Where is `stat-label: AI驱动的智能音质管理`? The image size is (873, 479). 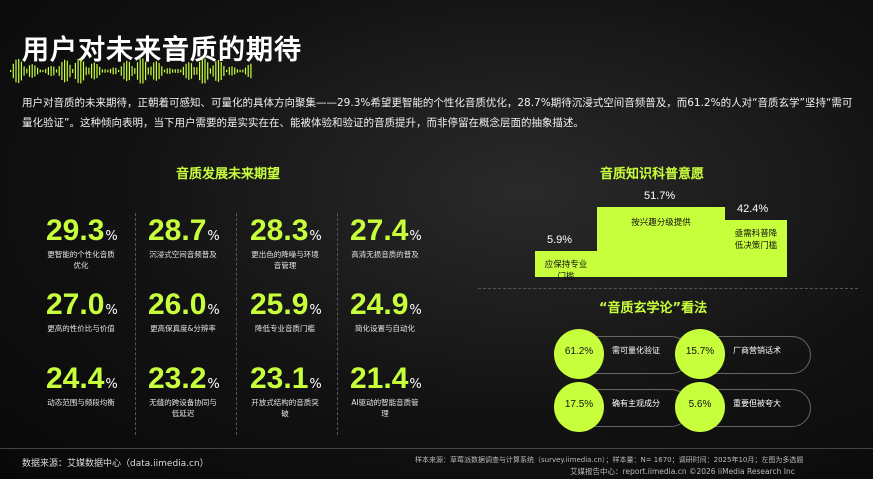 stat-label: AI驱动的智能音质管理 is located at coordinates (385, 408).